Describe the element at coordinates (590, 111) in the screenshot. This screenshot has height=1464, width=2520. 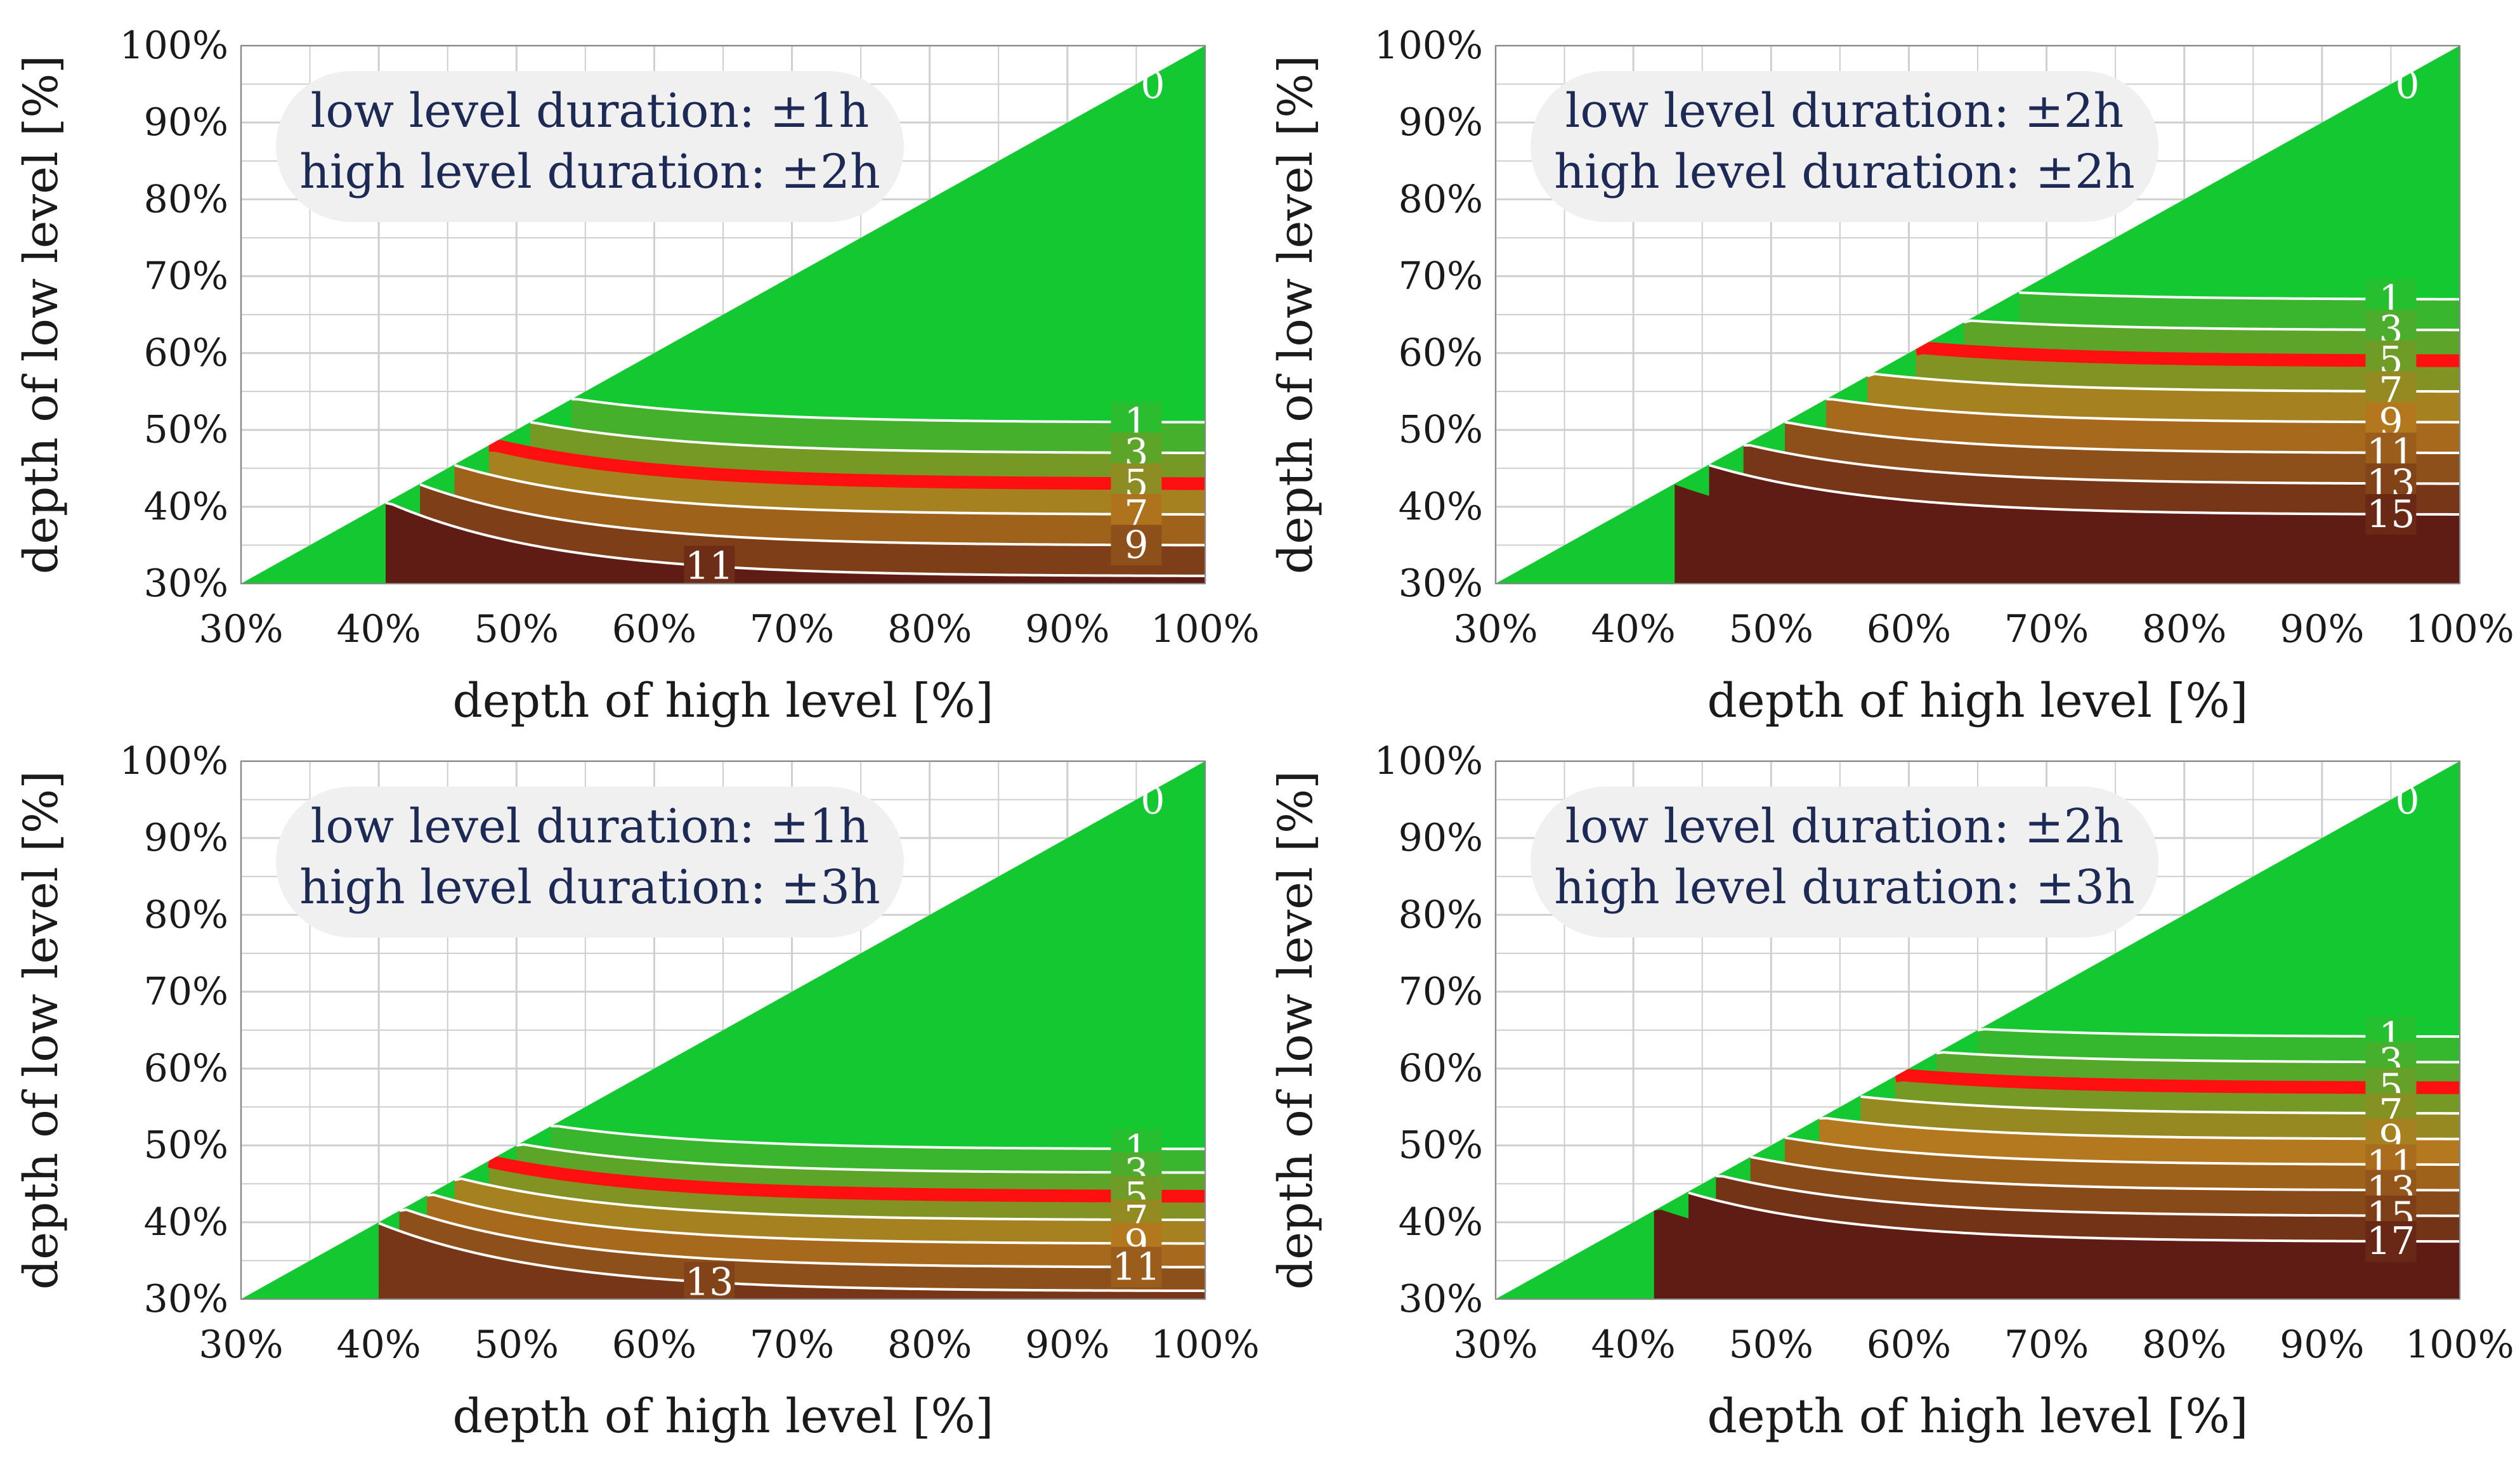
I see `low-level-duration: low level duration: ±1h` at that location.